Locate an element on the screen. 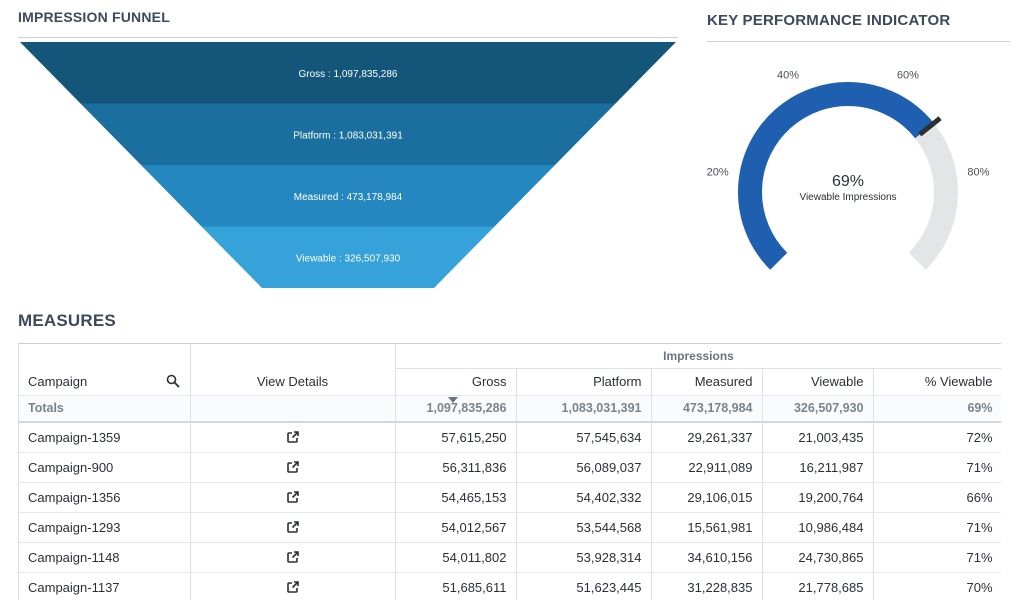 The image size is (1024, 600). totals-label: Totals is located at coordinates (105, 409).